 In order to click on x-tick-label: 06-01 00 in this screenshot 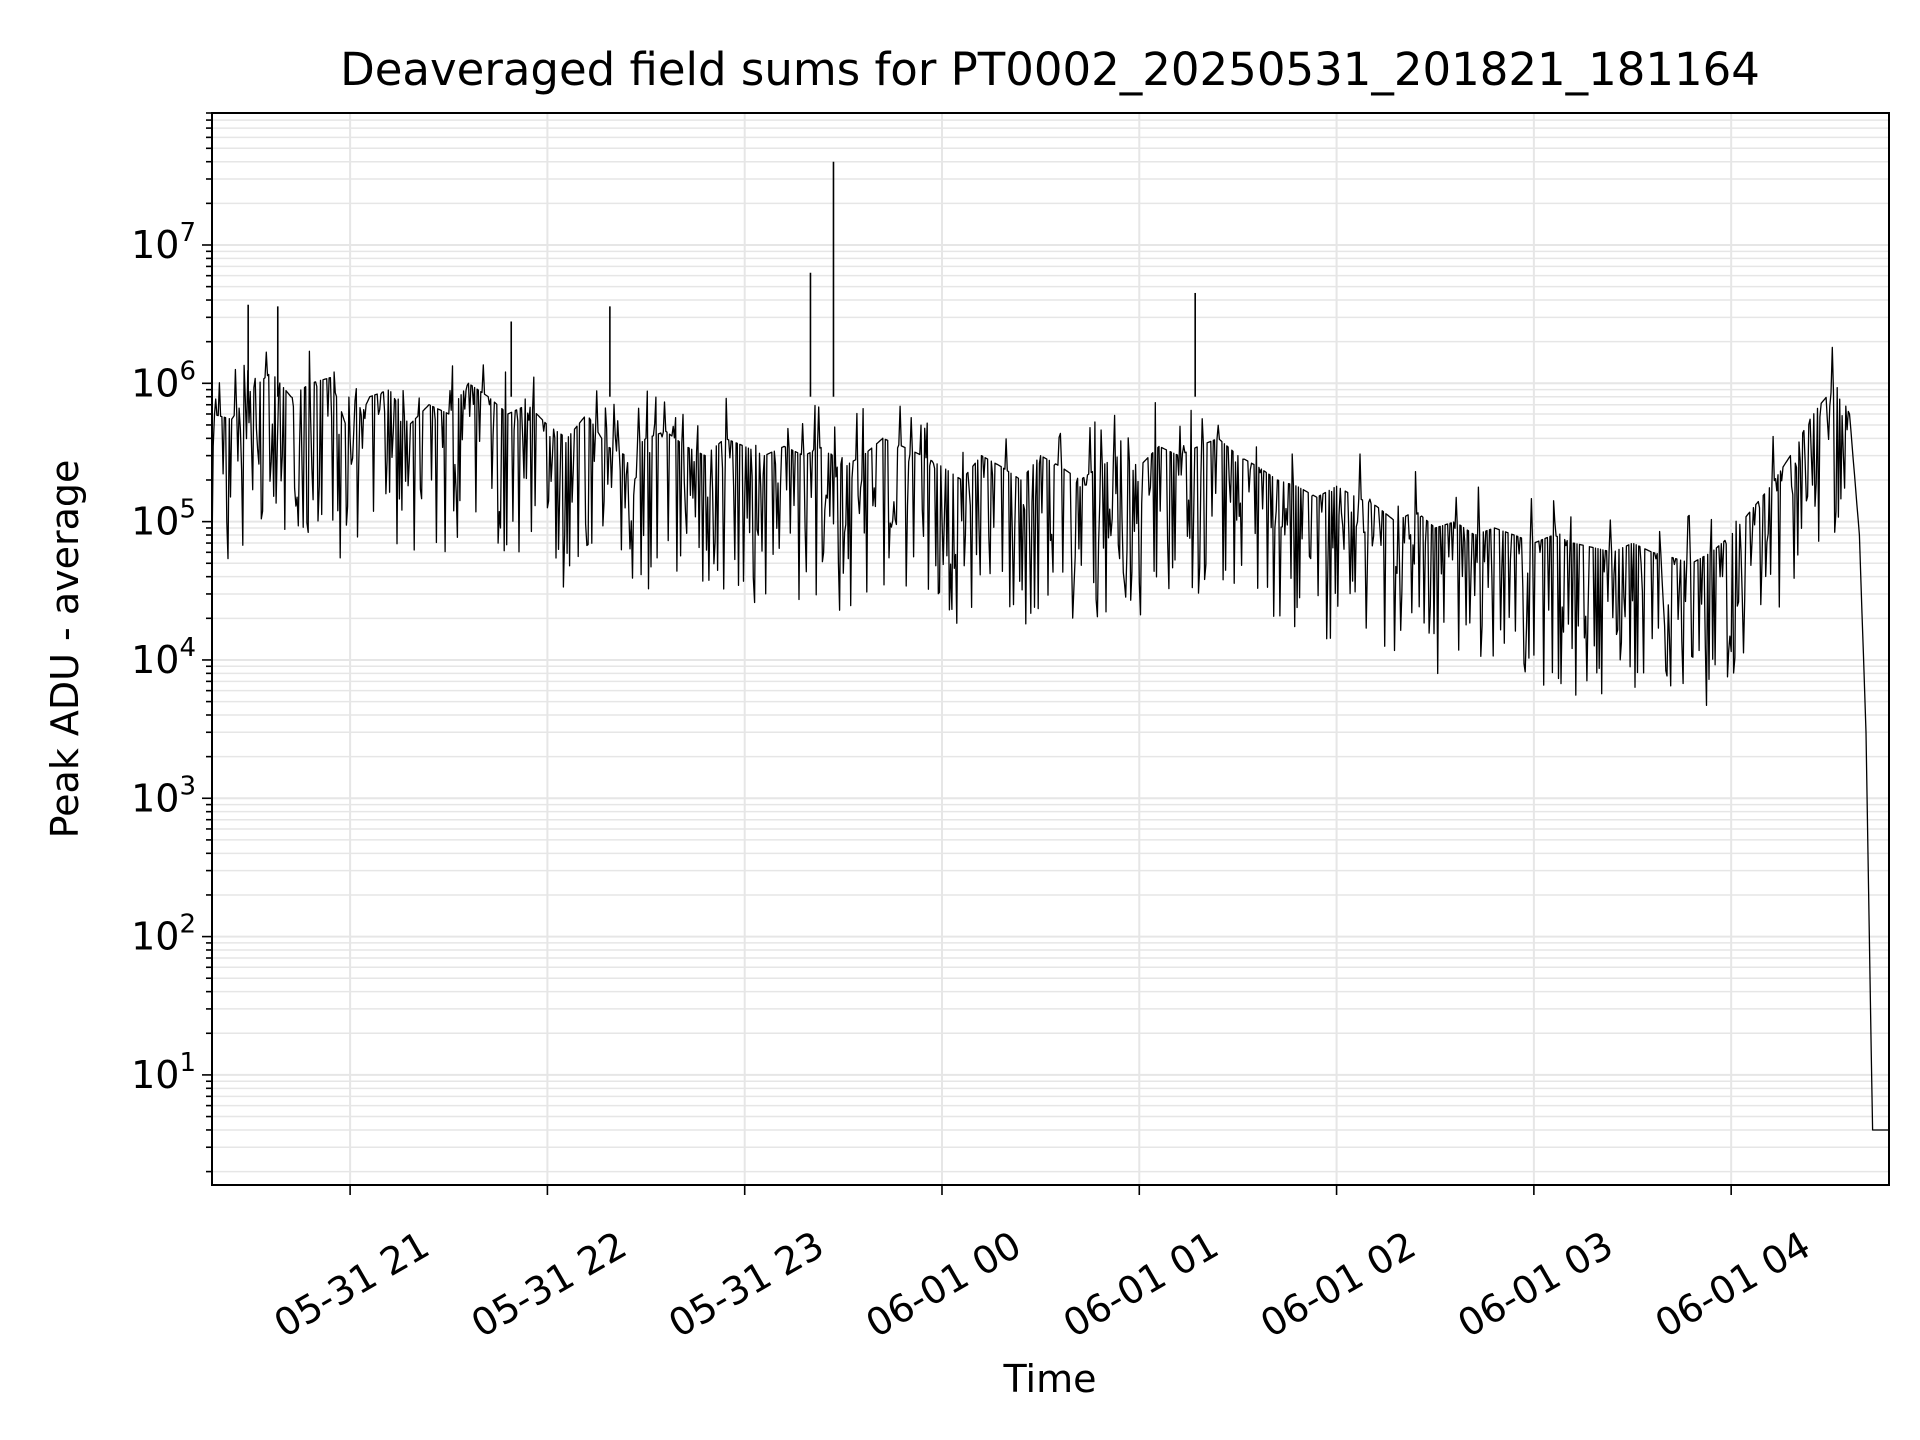, I will do `click(944, 1285)`.